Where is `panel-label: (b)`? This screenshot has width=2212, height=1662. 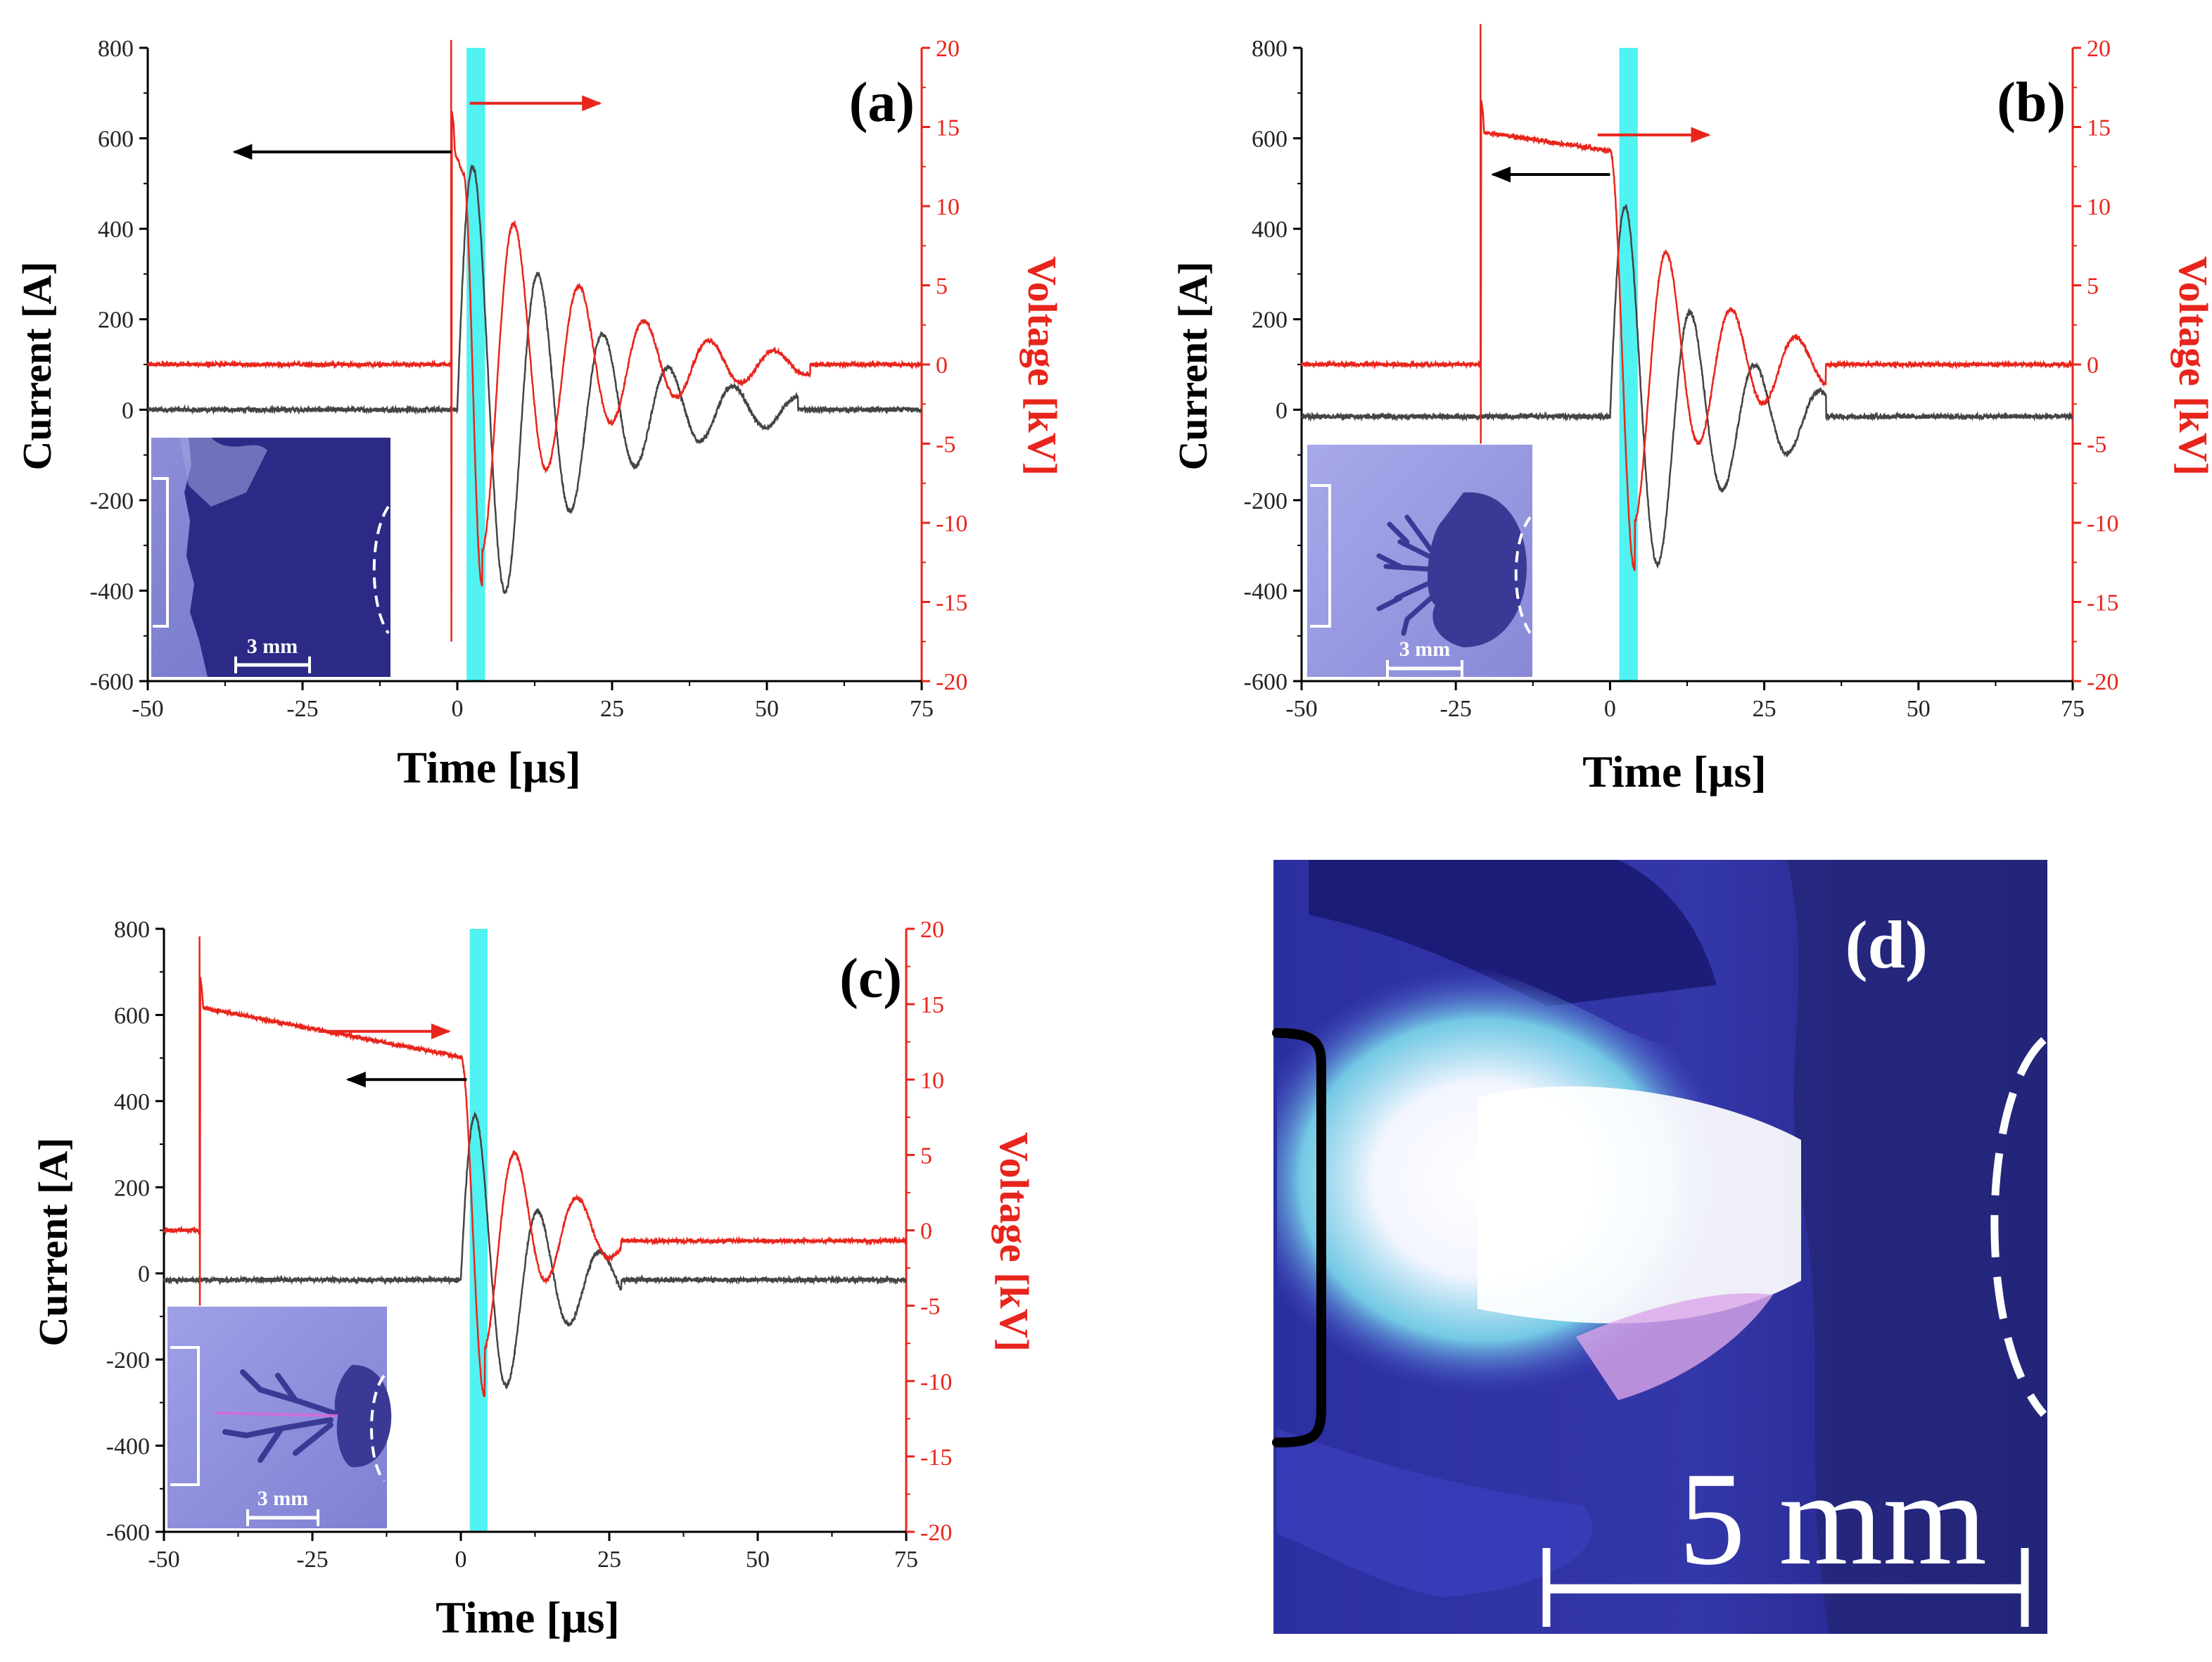 panel-label: (b) is located at coordinates (2032, 103).